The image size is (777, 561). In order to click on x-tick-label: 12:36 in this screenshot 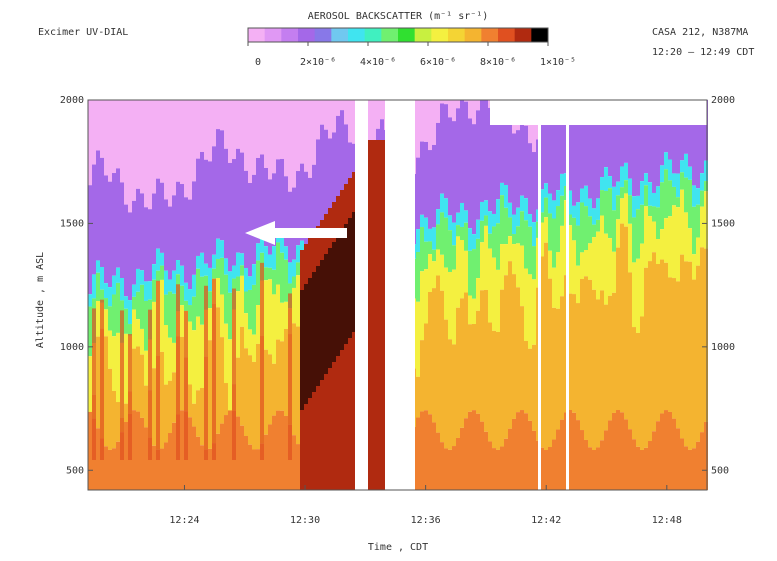, I will do `click(426, 520)`.